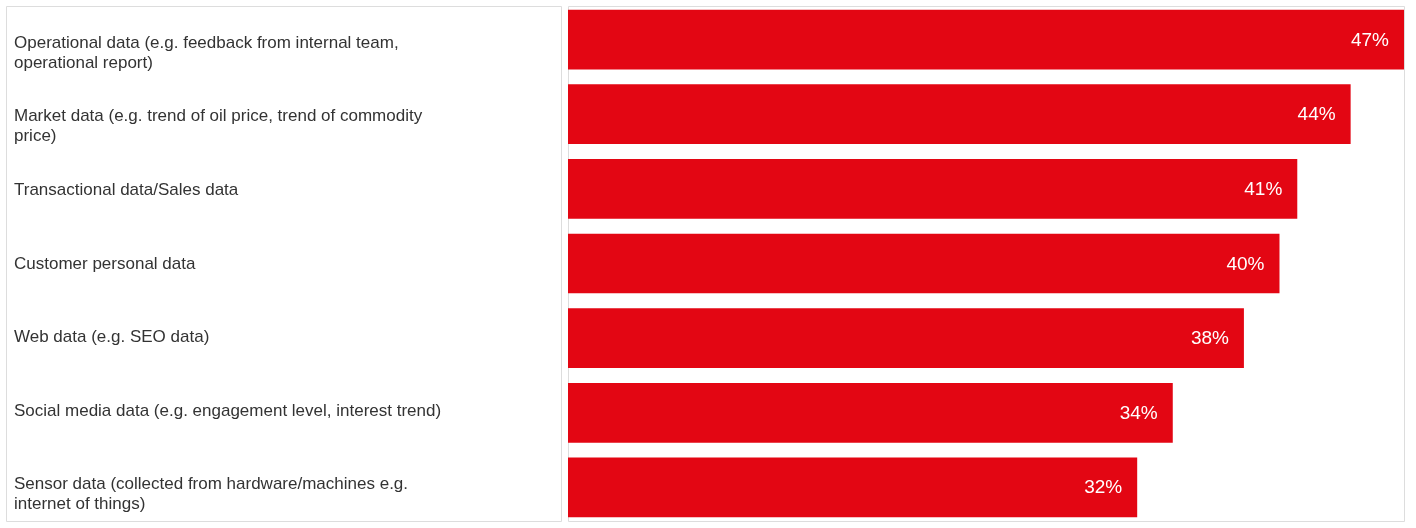 This screenshot has width=1416, height=528. What do you see at coordinates (1103, 487) in the screenshot?
I see `data-label: 32%` at bounding box center [1103, 487].